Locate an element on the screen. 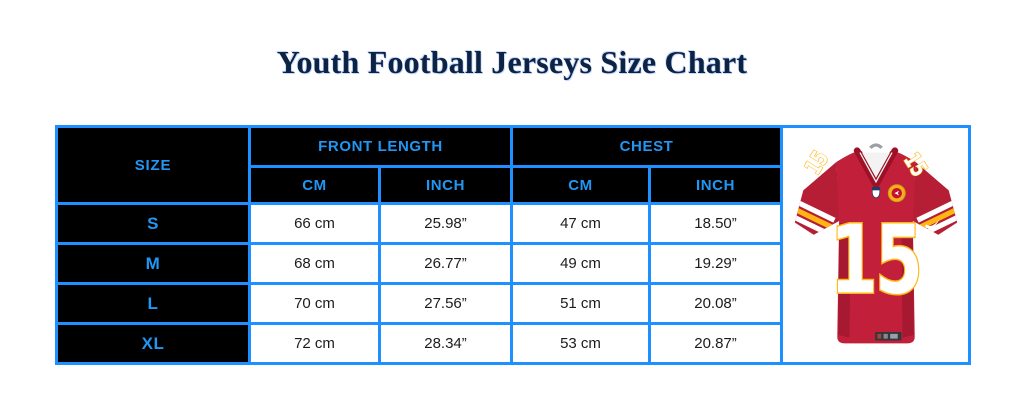  front-length-cm-cell: 72 cm is located at coordinates (314, 343).